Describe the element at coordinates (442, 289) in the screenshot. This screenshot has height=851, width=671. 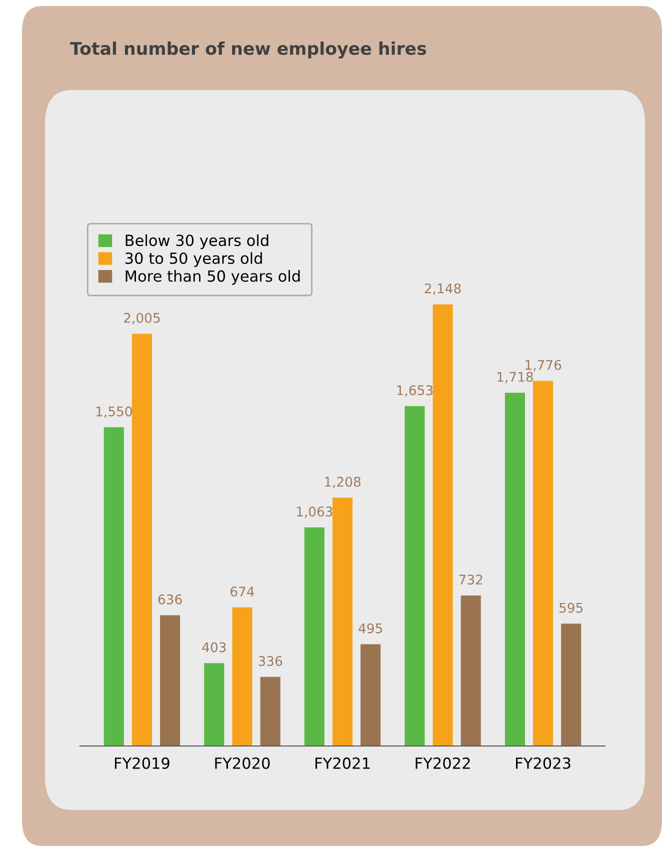
I see `data-label: 2,148` at that location.